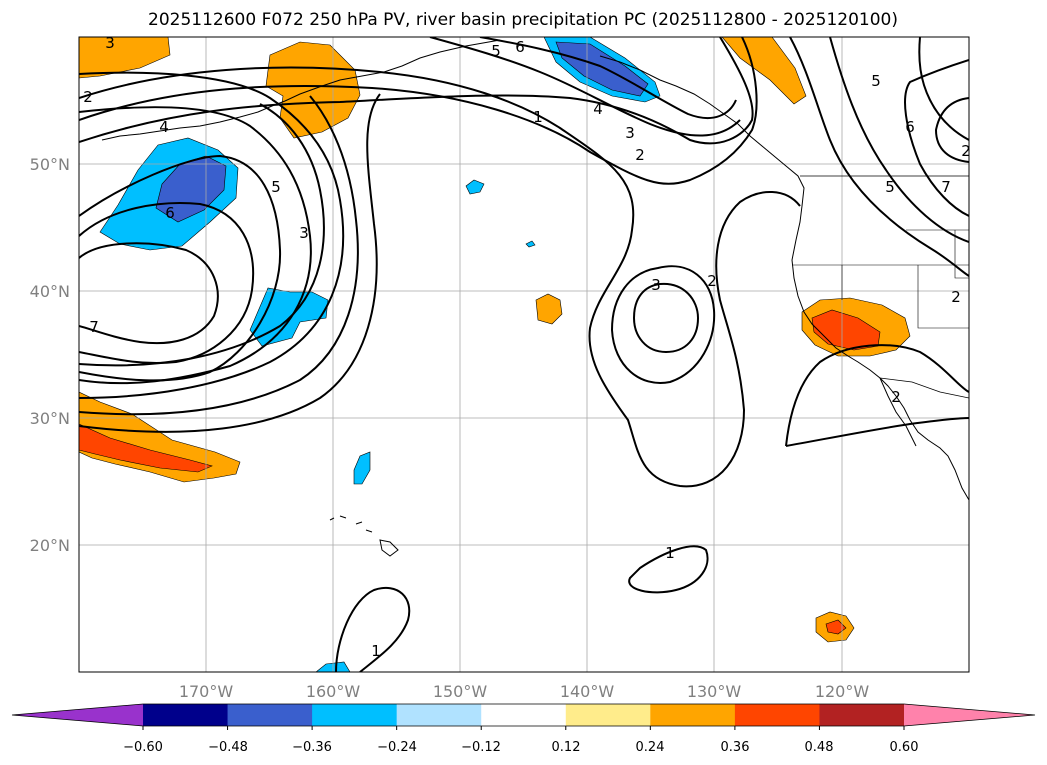  I want to click on lon-tick-label: 120°W, so click(842, 691).